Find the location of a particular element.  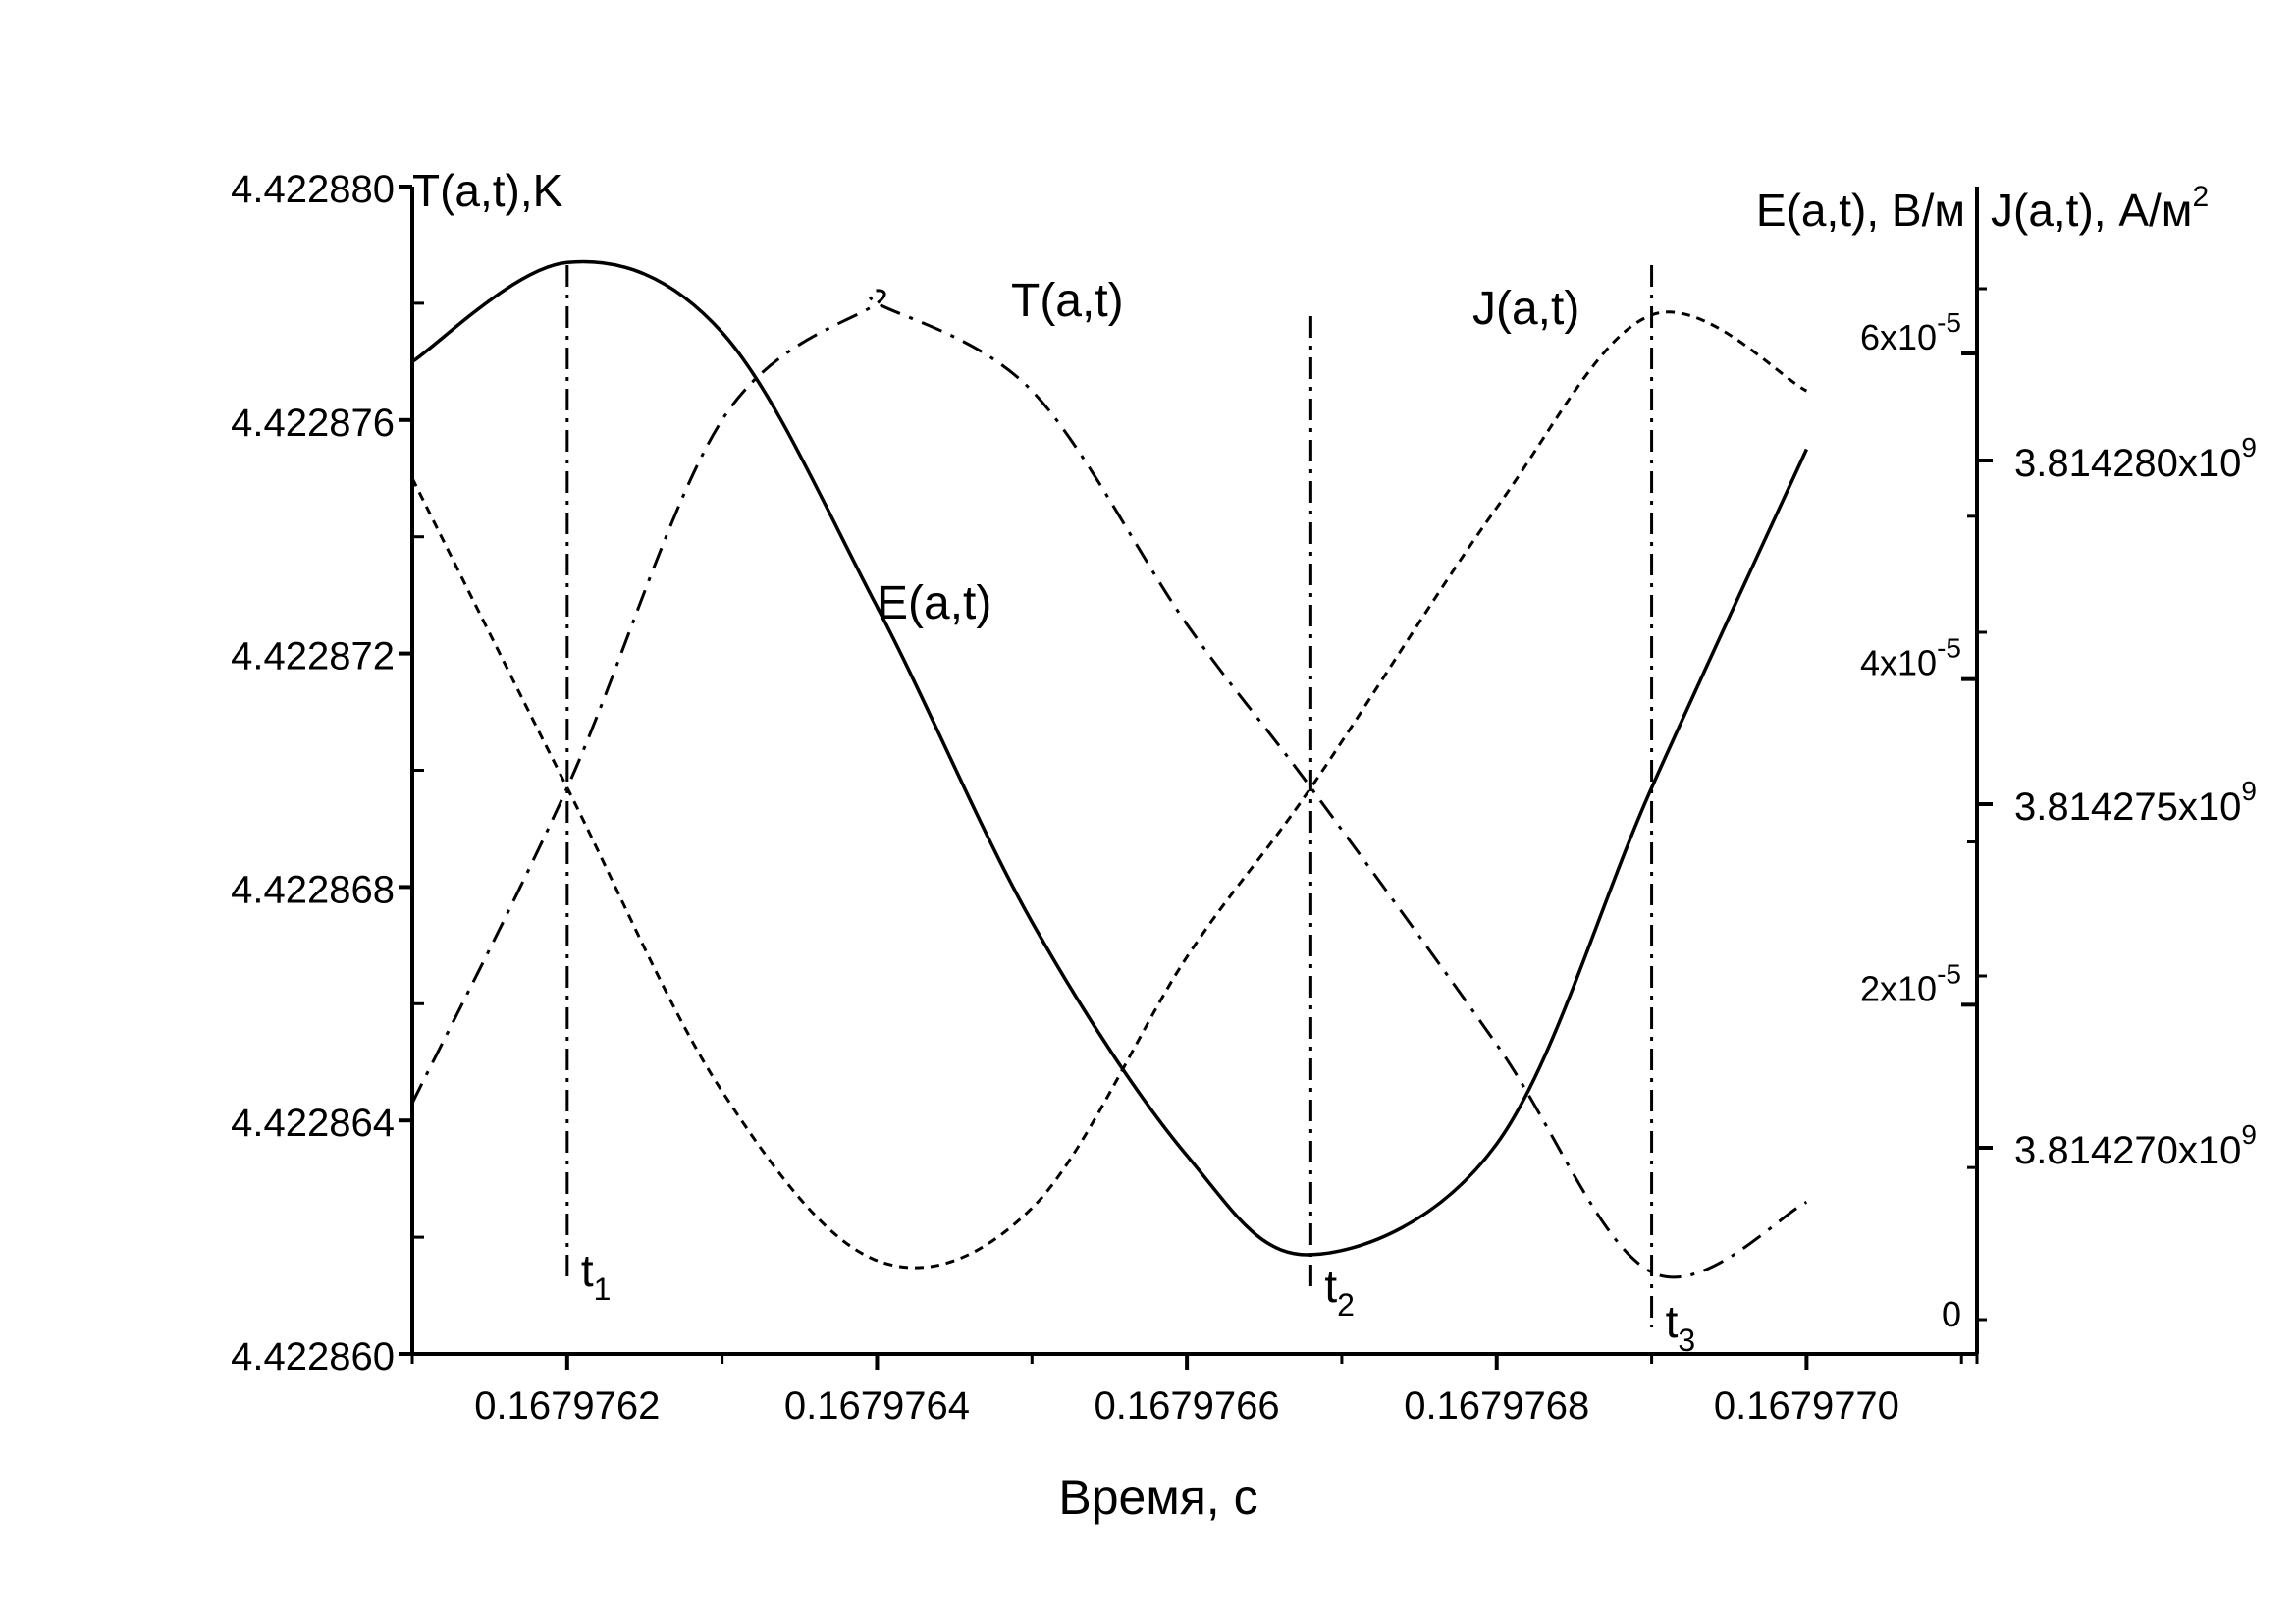

y-right-e-tick-label: 4x10⁻⁵ is located at coordinates (1910, 658).